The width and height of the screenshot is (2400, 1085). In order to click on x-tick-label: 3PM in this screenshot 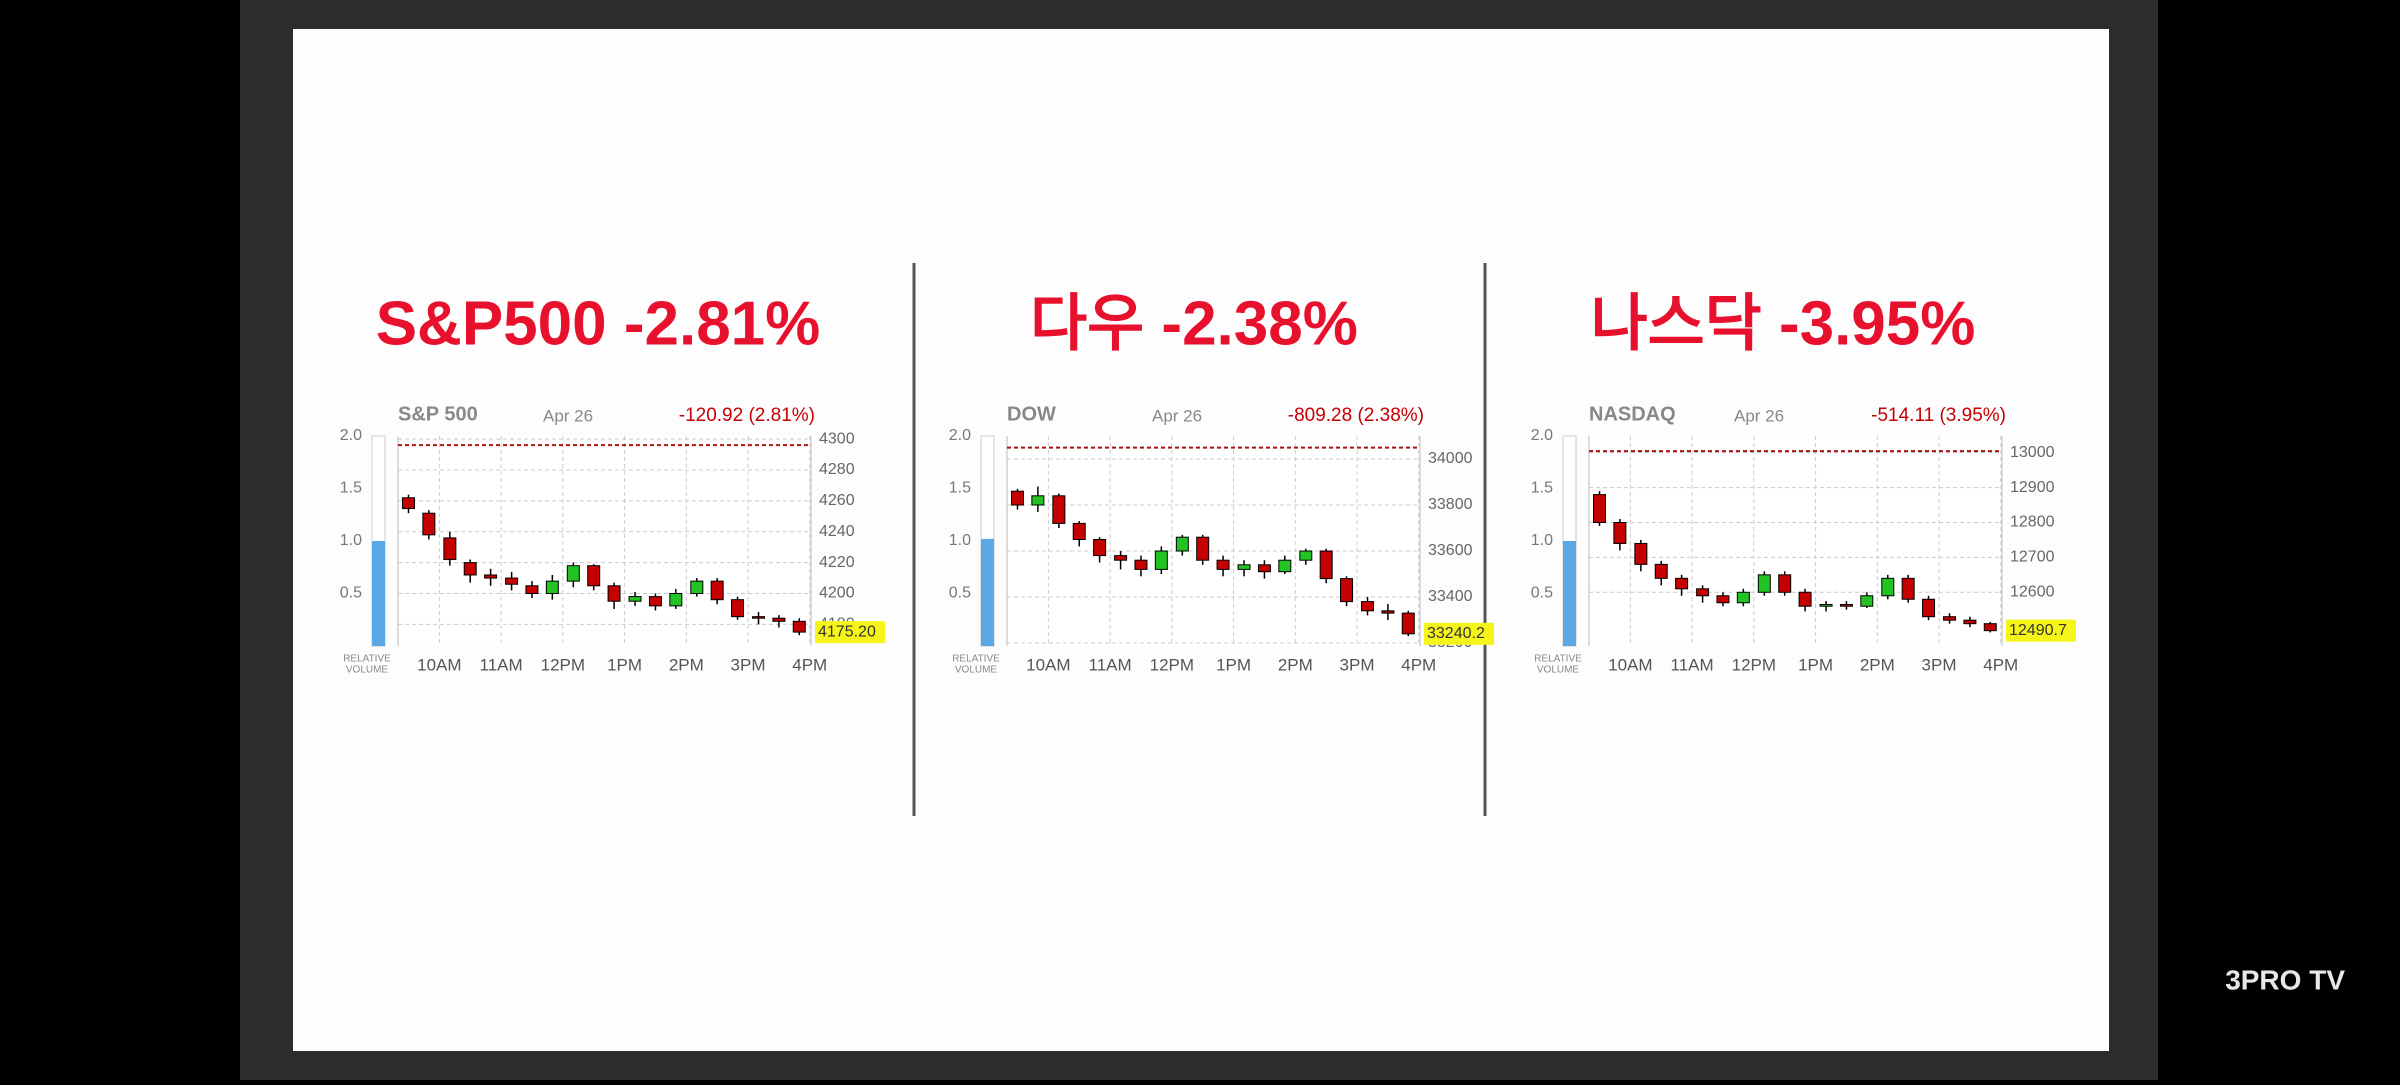, I will do `click(1939, 664)`.